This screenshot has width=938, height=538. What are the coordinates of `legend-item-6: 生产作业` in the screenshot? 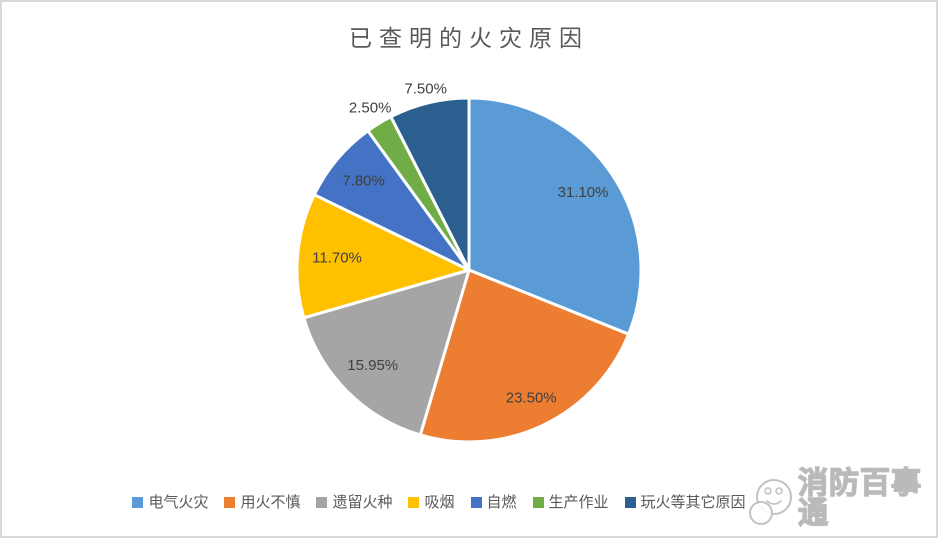 It's located at (570, 502).